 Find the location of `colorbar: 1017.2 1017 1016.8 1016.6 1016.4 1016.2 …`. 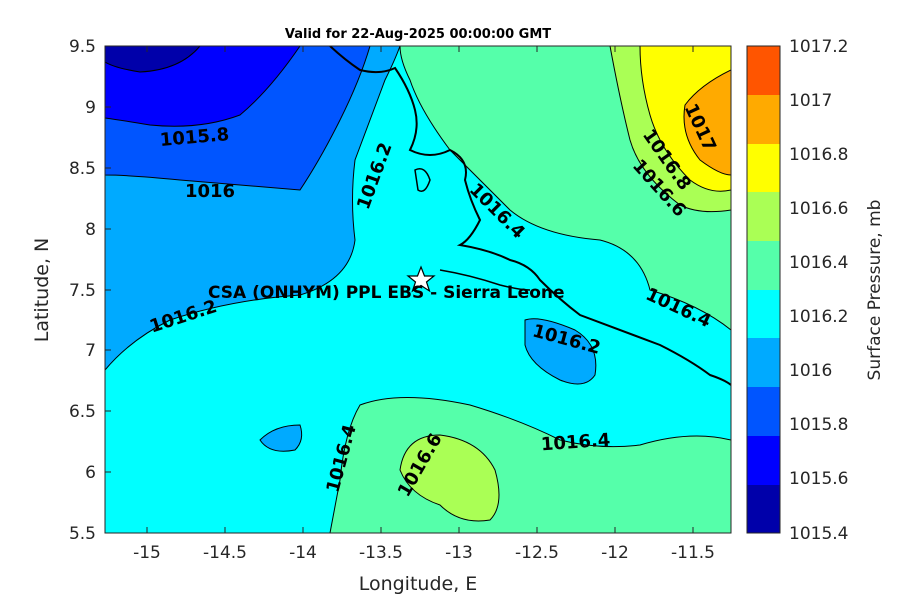

colorbar: 1017.2 1017 1016.8 1016.6 1016.4 1016.2 … is located at coordinates (815, 290).